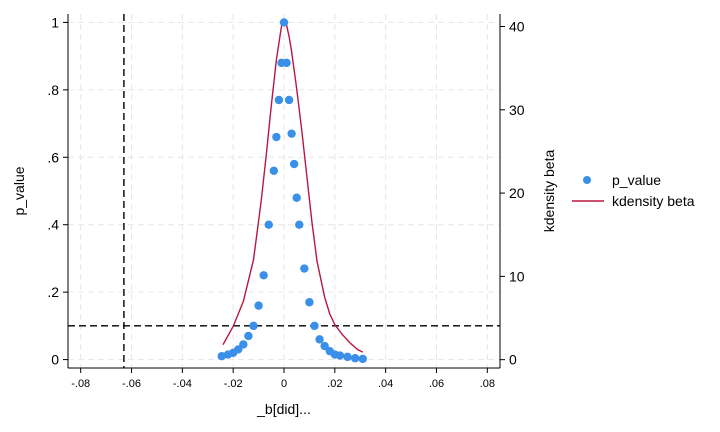  What do you see at coordinates (517, 193) in the screenshot?
I see `y-right-tick-label: 20` at bounding box center [517, 193].